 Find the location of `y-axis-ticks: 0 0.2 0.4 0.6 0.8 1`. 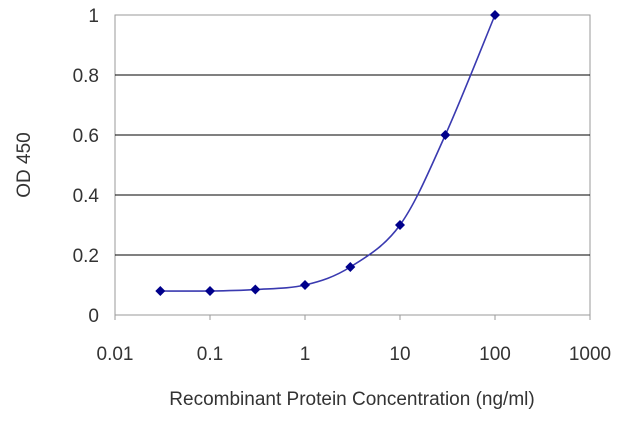

y-axis-ticks: 0 0.2 0.4 0.6 0.8 1 is located at coordinates (86, 166).